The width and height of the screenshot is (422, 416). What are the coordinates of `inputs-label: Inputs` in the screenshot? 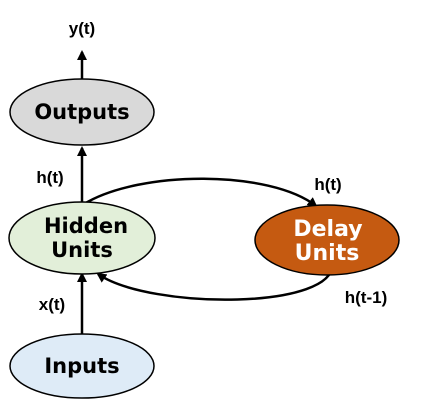 It's located at (81, 366).